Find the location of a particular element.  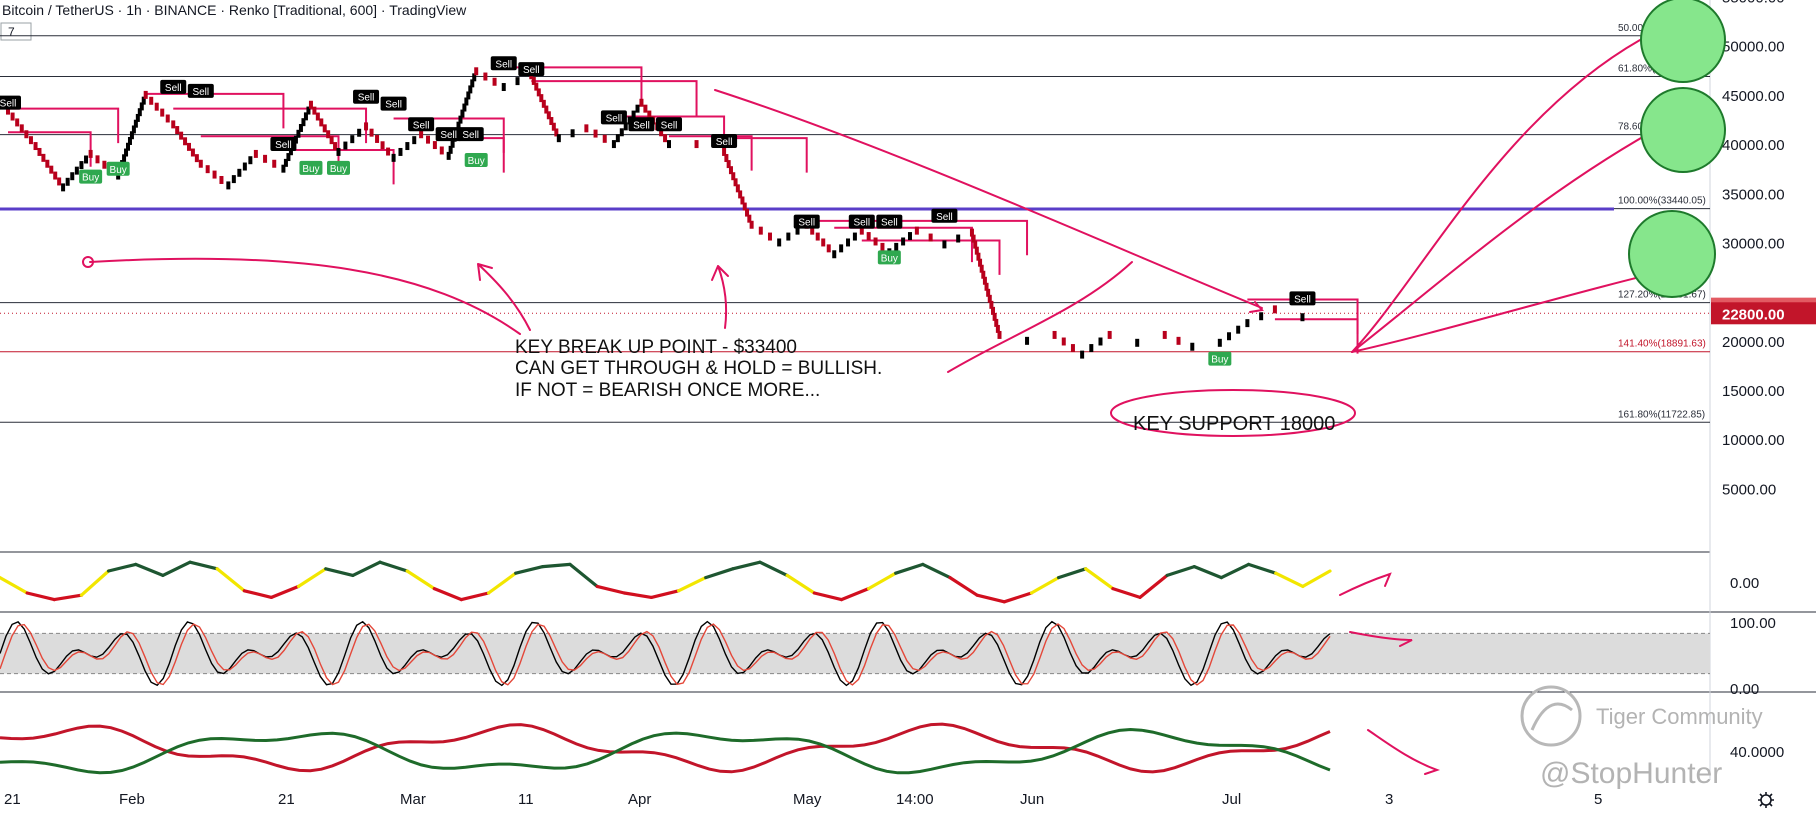

signal-label-25: Buy is located at coordinates (1219, 360).